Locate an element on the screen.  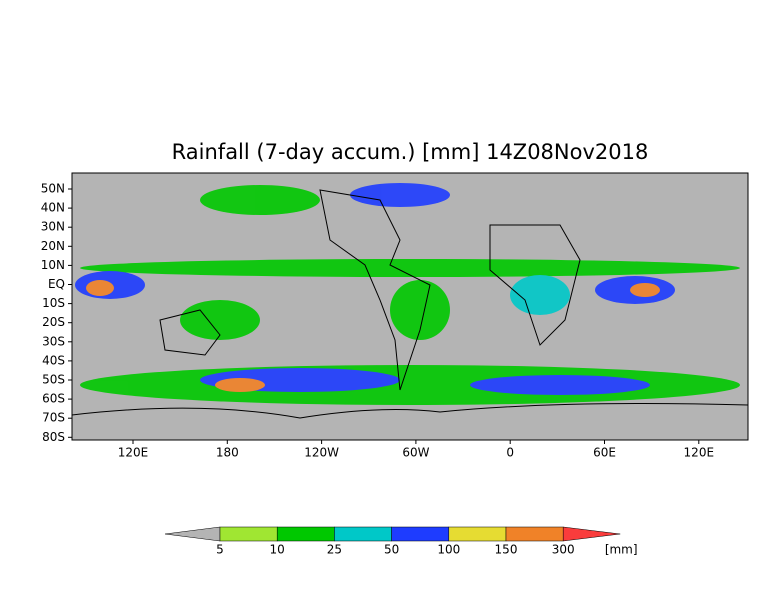
lat-label: 40S is located at coordinates (53, 360).